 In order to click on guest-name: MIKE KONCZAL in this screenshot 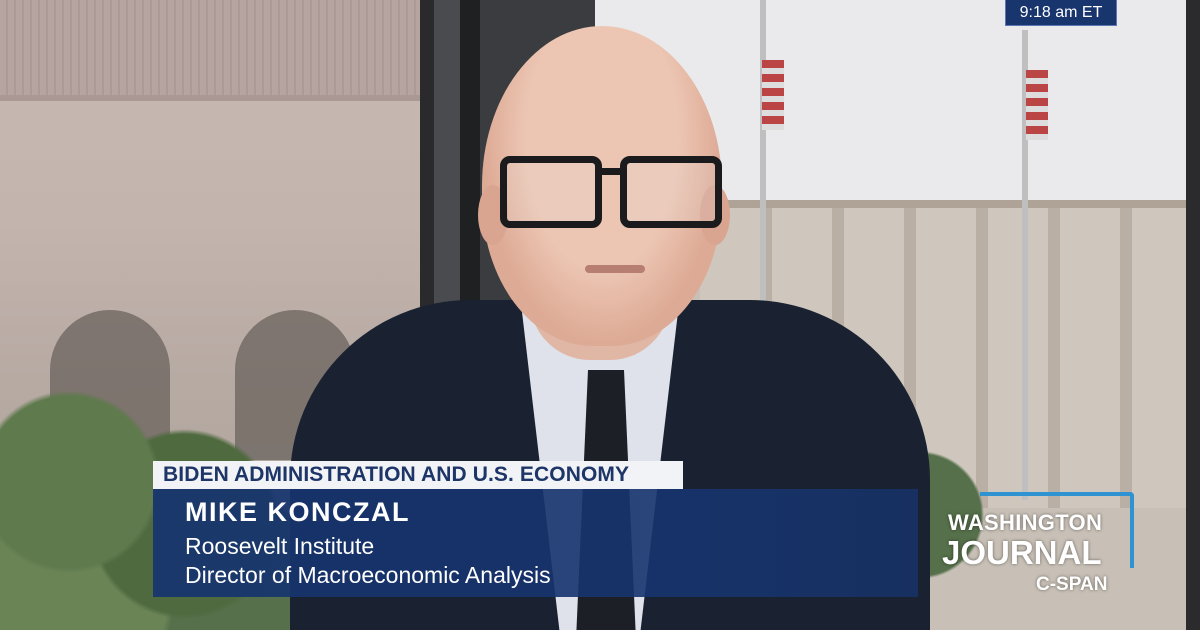, I will do `click(297, 512)`.